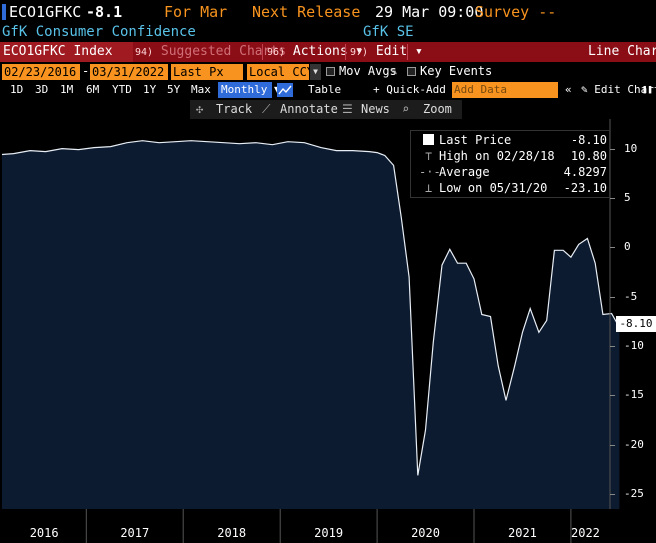 The height and width of the screenshot is (543, 656). I want to click on key-events-checkbox, so click(411, 71).